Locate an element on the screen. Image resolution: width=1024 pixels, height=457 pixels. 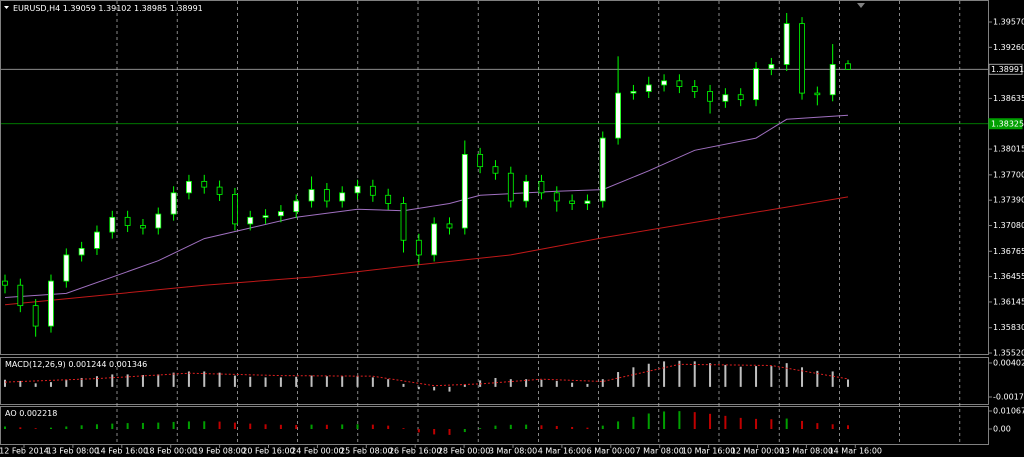
x-tick-label: 19 Feb 08:00 is located at coordinates (219, 451).